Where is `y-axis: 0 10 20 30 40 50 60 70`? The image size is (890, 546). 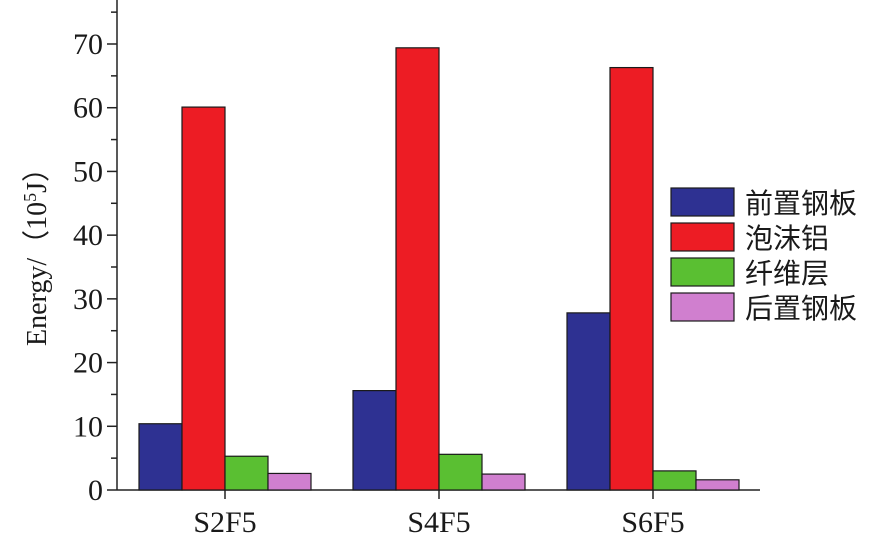
y-axis: 0 10 20 30 40 50 60 70 is located at coordinates (95, 253).